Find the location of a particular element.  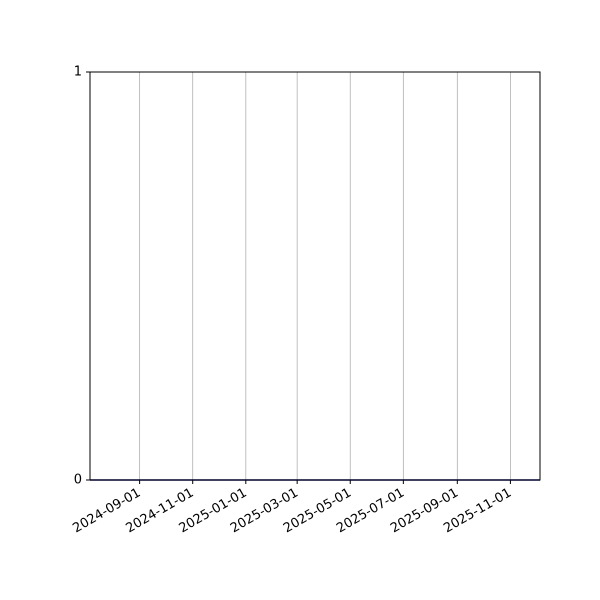

y-tick-label: 1 is located at coordinates (78, 72).